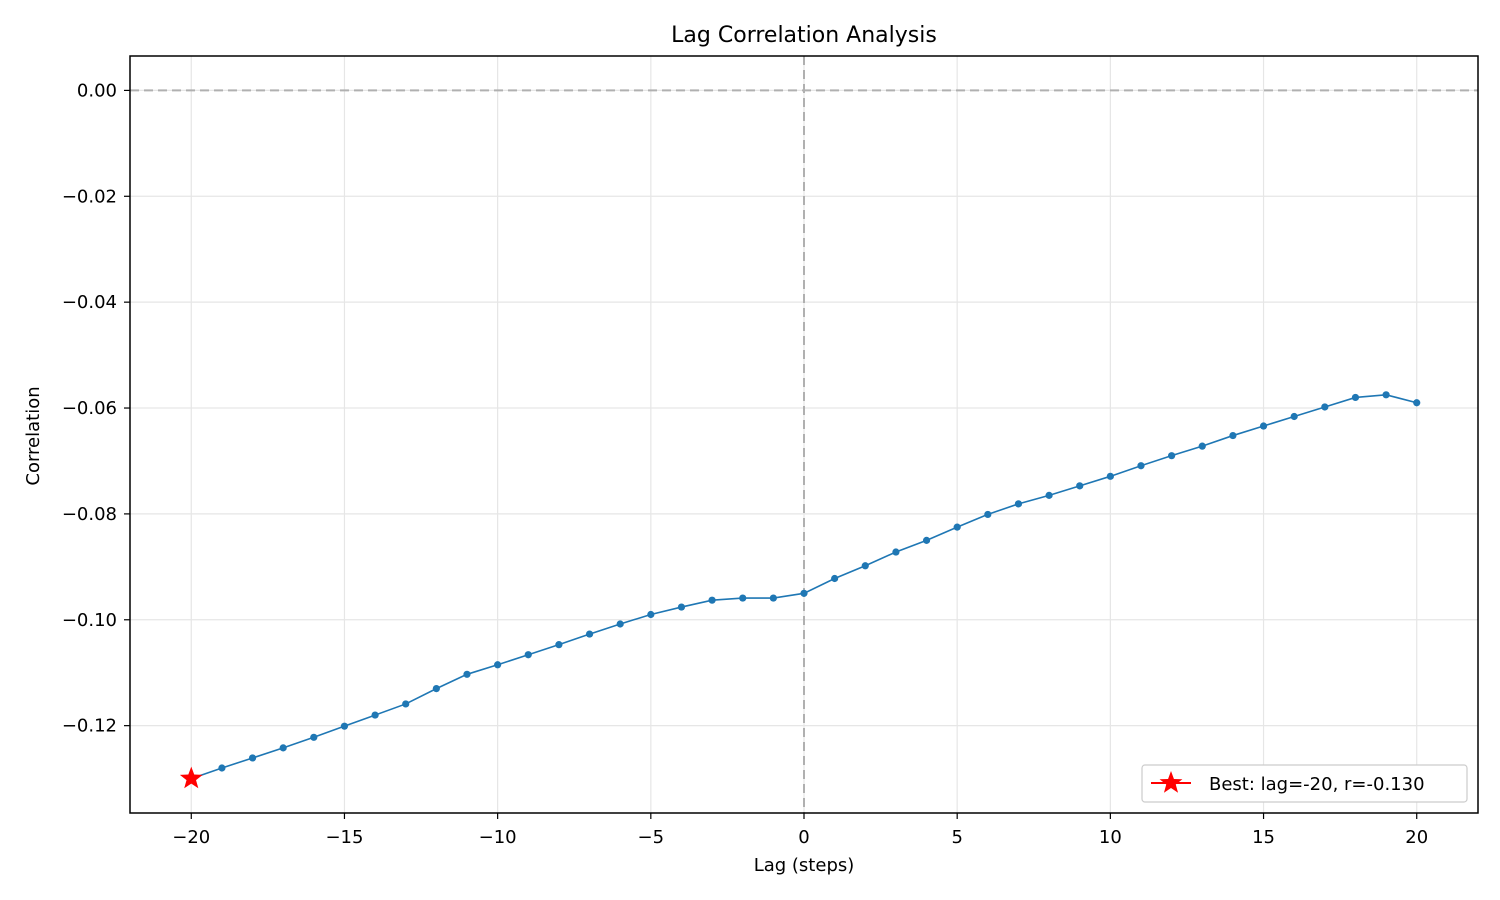 This screenshot has width=1500, height=900. I want to click on best-point-star, so click(191, 777).